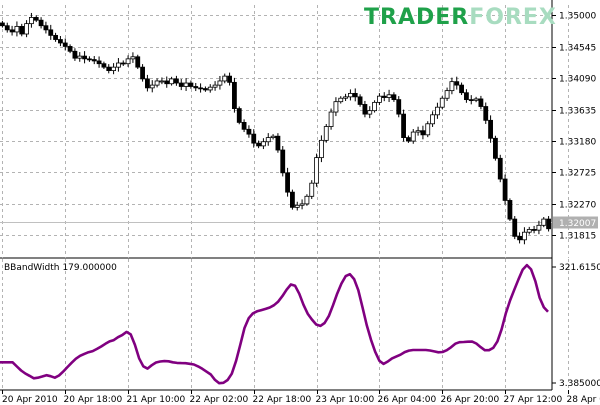 Image resolution: width=600 pixels, height=405 pixels. What do you see at coordinates (577, 224) in the screenshot?
I see `last-price-label: 1.32007` at bounding box center [577, 224].